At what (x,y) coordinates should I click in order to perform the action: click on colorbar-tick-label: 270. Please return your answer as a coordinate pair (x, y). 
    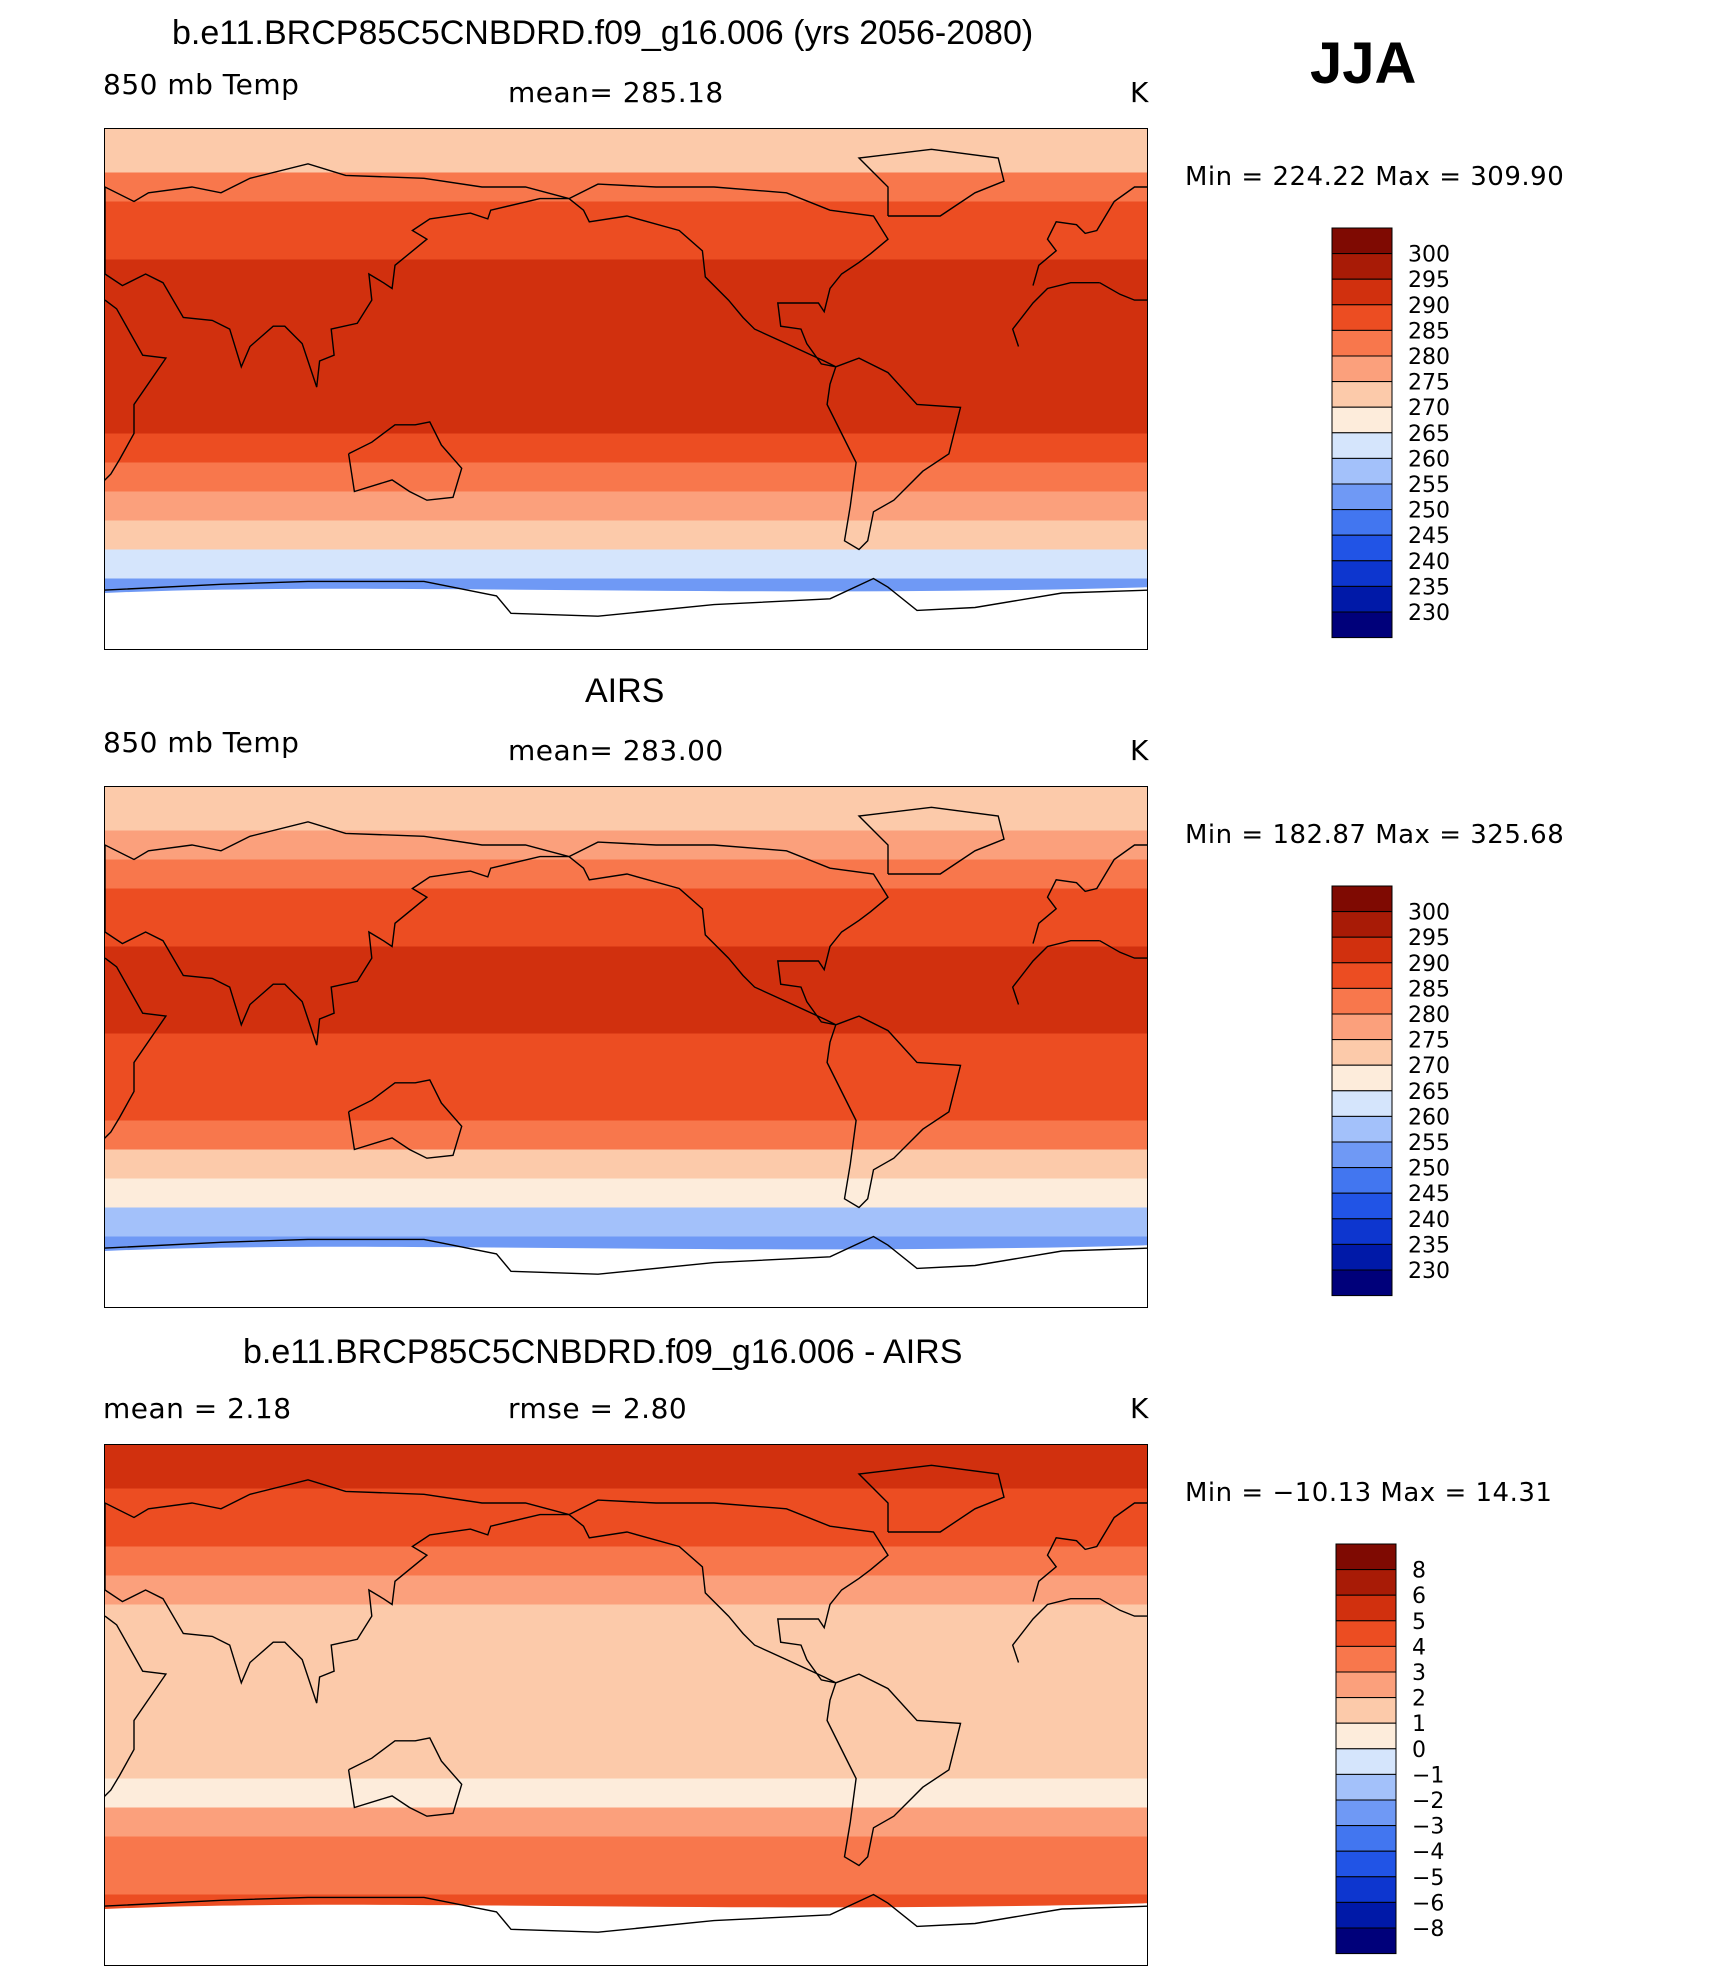
    Looking at the image, I should click on (1429, 408).